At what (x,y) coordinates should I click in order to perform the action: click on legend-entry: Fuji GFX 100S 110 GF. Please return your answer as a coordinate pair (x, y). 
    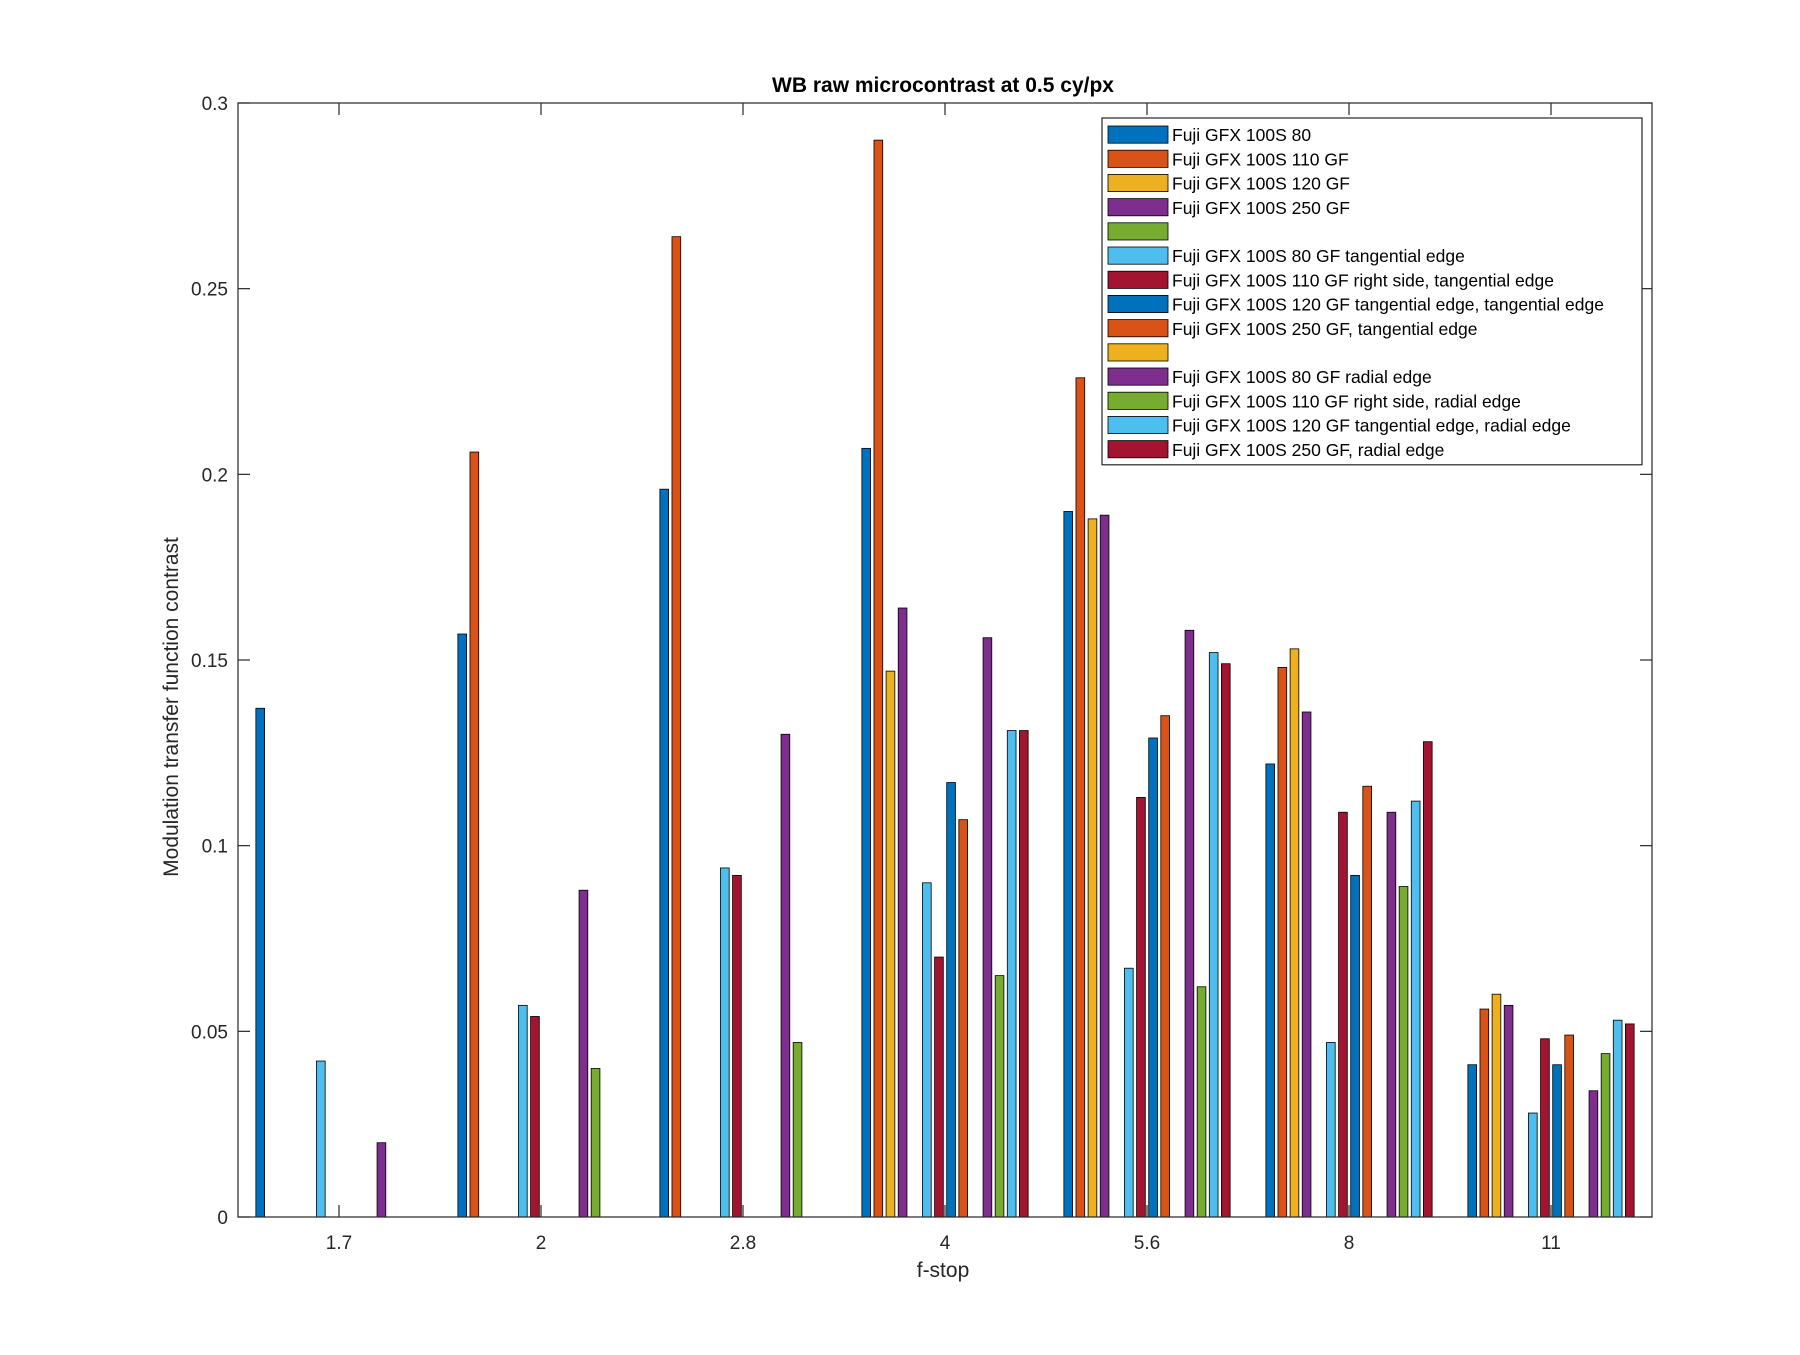
    Looking at the image, I should click on (1260, 159).